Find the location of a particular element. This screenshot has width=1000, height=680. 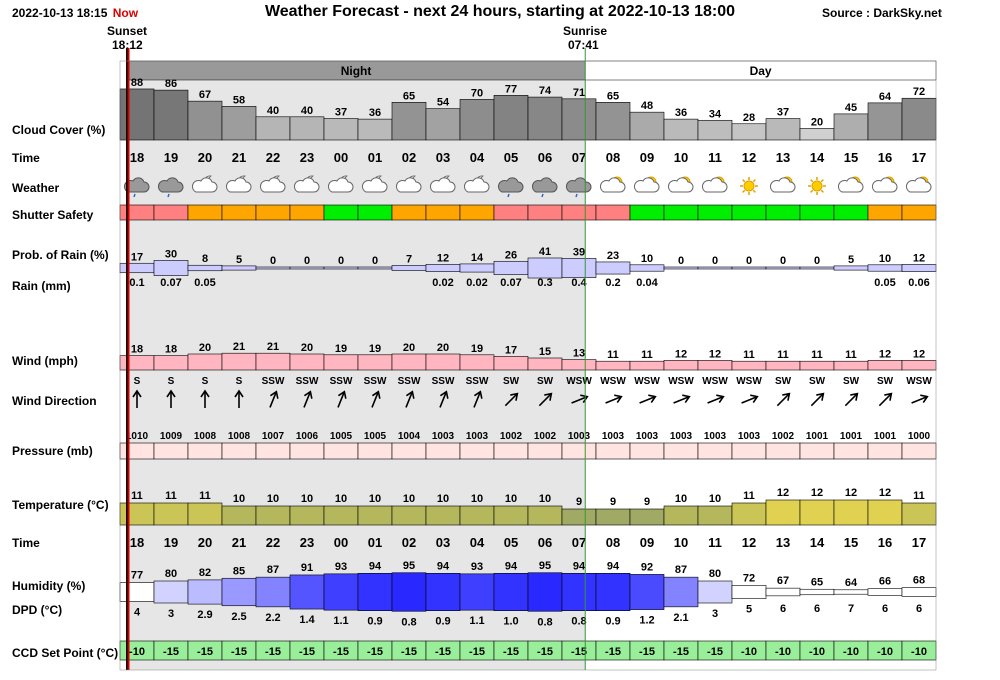

row-label-pressure: Pressure (mb) is located at coordinates (52, 451).